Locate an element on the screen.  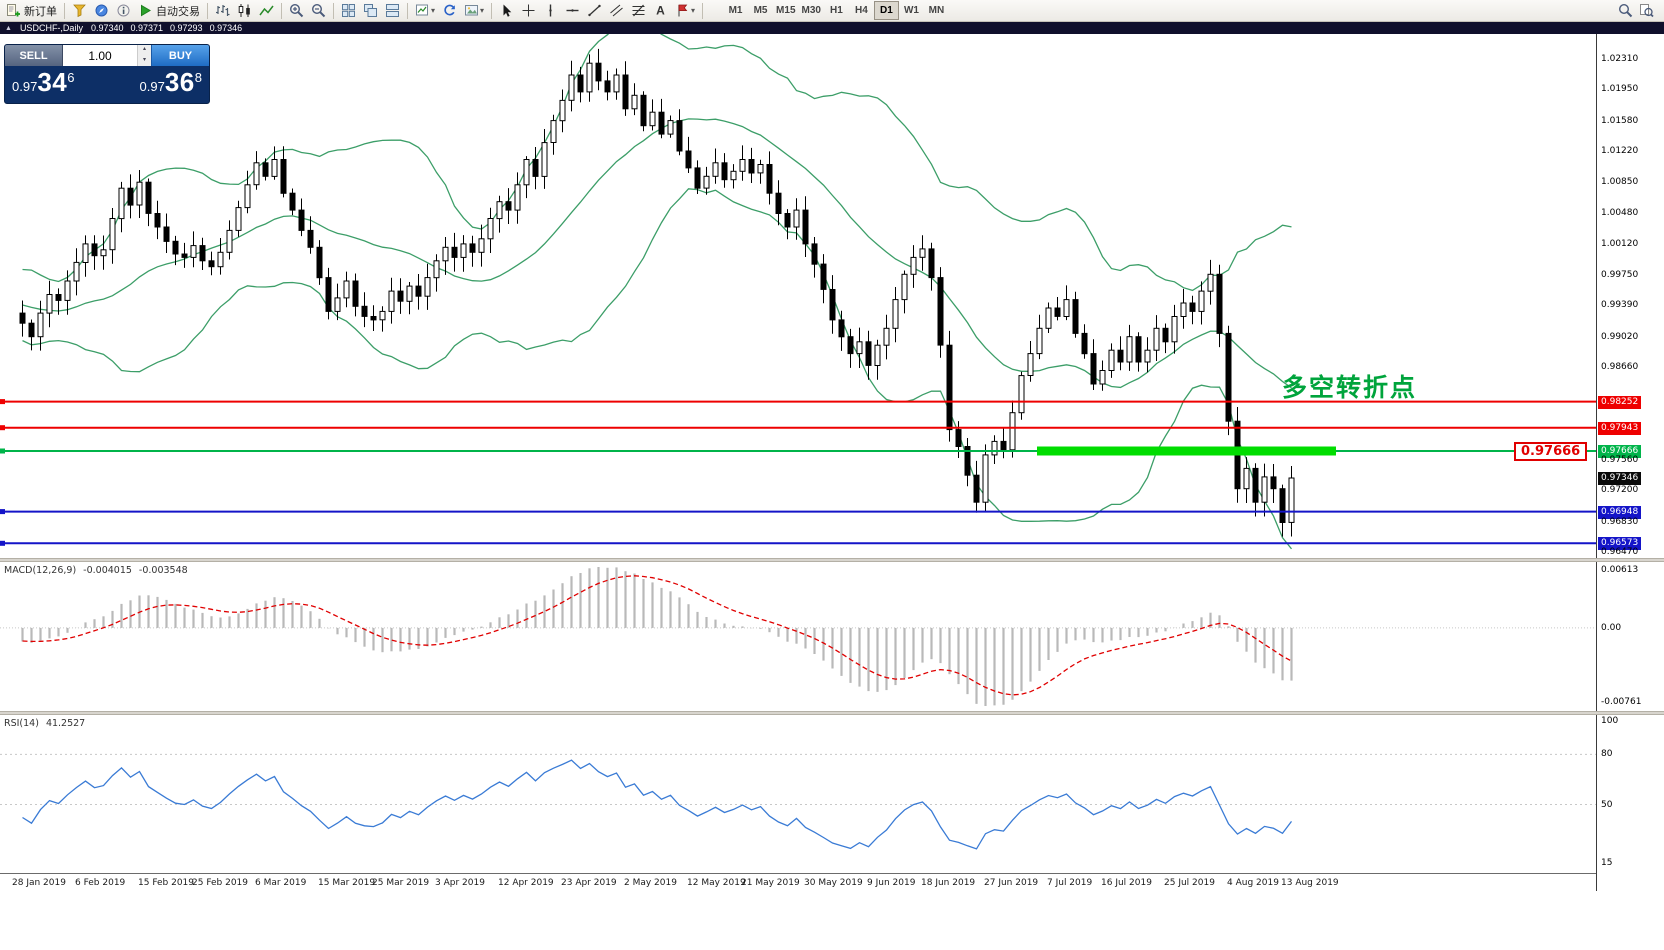
profiles-cycle-icon is located at coordinates (449, 10).